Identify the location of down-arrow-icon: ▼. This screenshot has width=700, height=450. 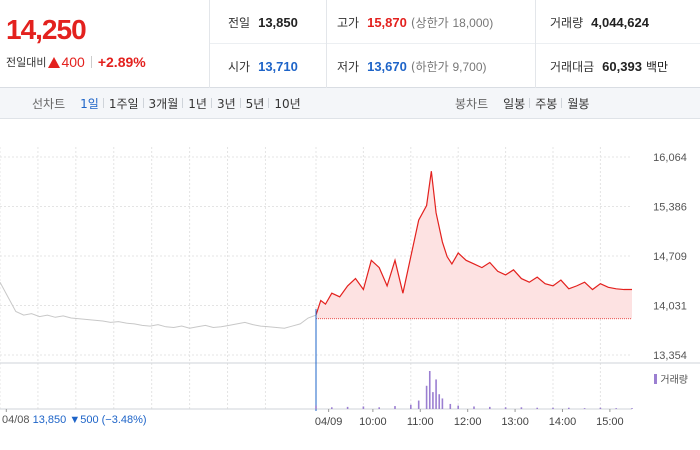
(75, 420).